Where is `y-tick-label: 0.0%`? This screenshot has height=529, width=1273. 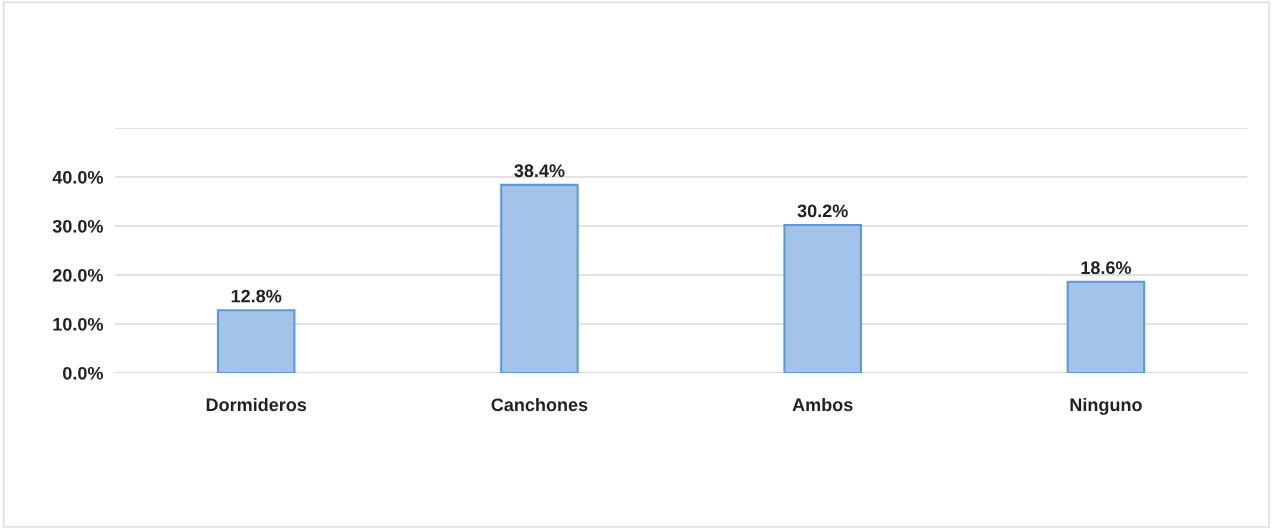
y-tick-label: 0.0% is located at coordinates (83, 373).